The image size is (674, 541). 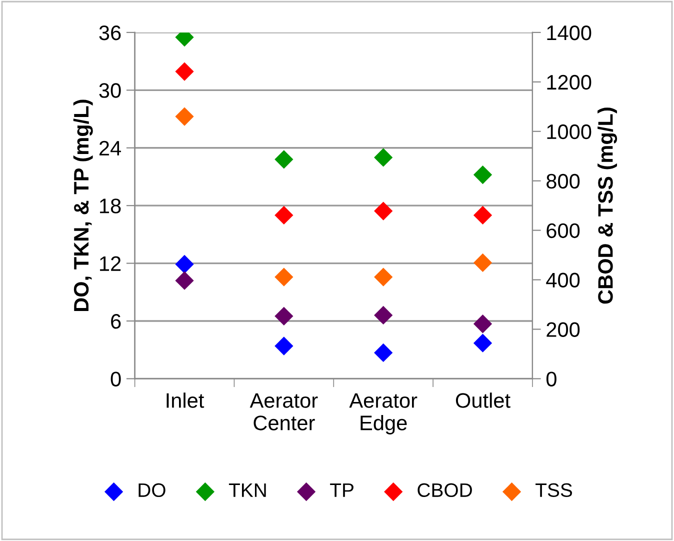 What do you see at coordinates (483, 400) in the screenshot?
I see `x-tick-label: Outlet` at bounding box center [483, 400].